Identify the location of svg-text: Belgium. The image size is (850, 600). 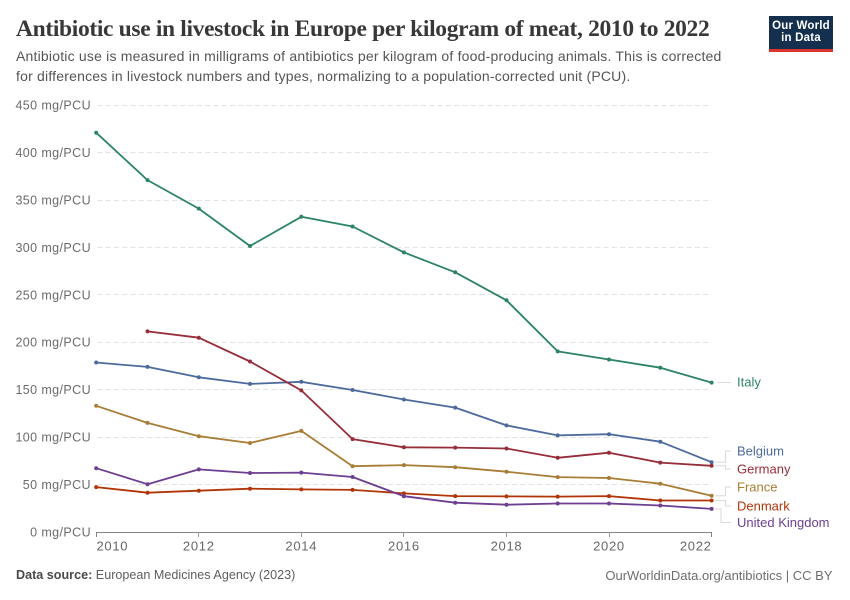
(760, 451).